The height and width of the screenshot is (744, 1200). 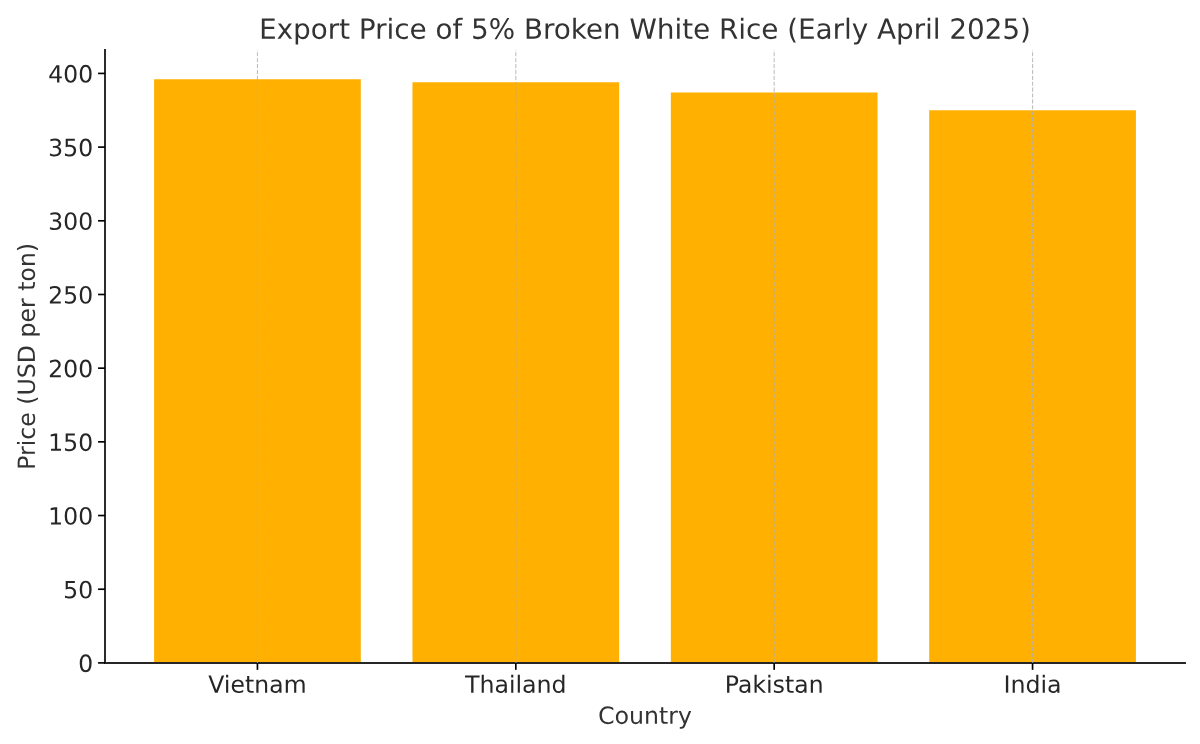 I want to click on y-tick-label: 100, so click(x=71, y=515).